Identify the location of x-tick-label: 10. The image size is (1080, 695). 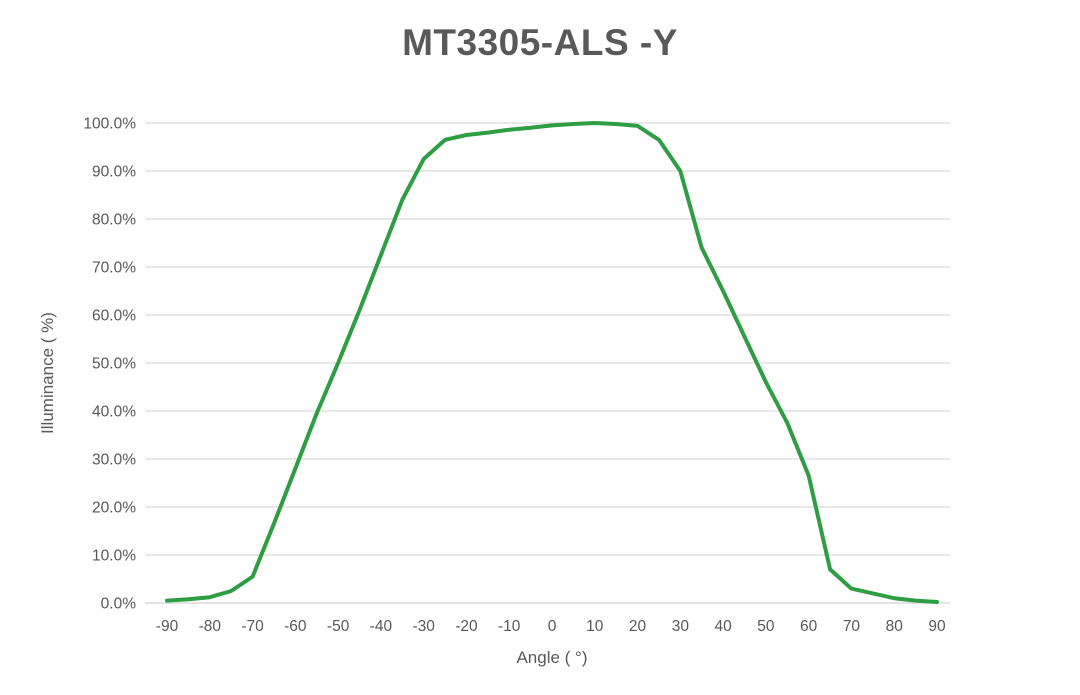
(595, 626).